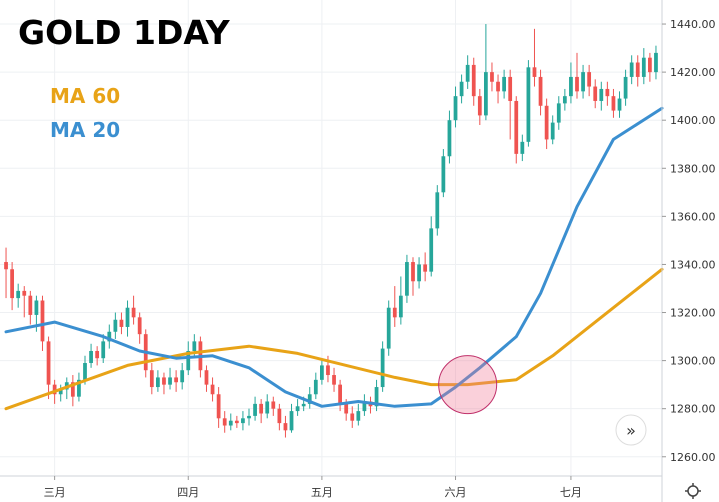 The height and width of the screenshot is (502, 719). Describe the element at coordinates (85, 130) in the screenshot. I see `legend-ma20: MA 20` at that location.